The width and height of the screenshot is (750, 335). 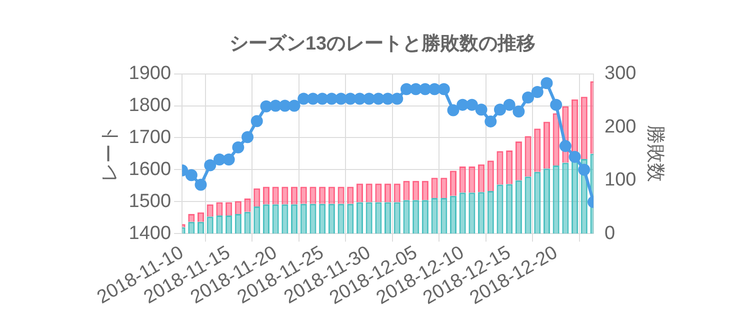 I want to click on y-tick-label: 1700, so click(x=150, y=137).